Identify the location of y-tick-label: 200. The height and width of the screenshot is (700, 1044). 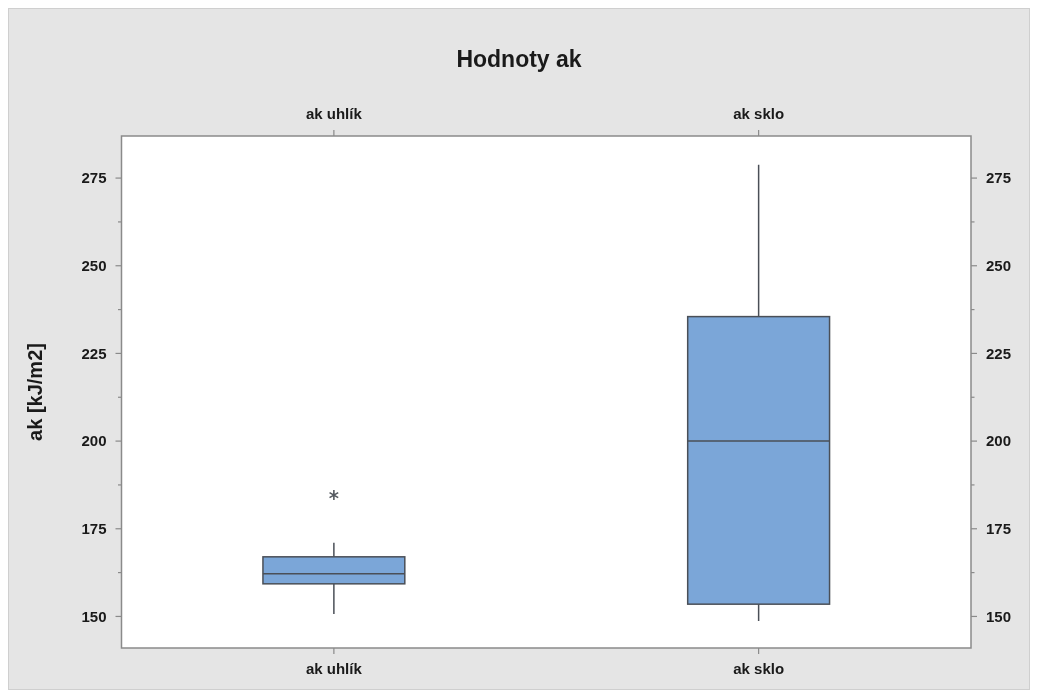
(94, 441).